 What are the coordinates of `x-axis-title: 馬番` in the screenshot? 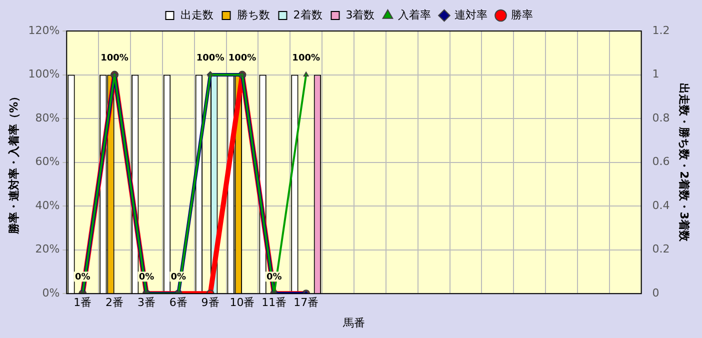 It's located at (353, 323).